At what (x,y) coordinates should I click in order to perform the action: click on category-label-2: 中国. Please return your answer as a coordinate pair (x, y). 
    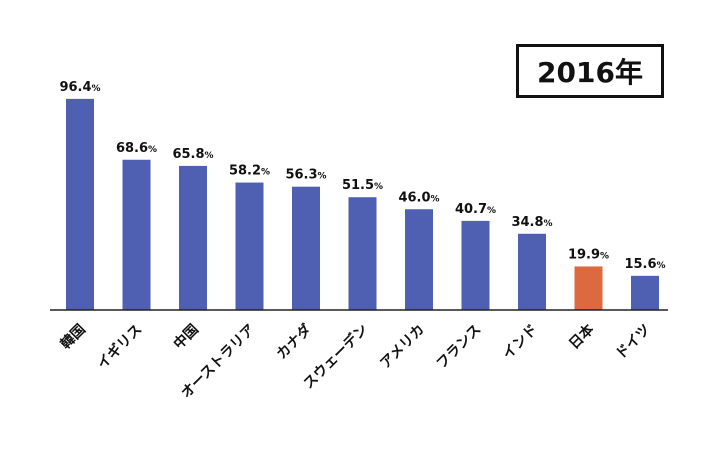
    Looking at the image, I should click on (186, 337).